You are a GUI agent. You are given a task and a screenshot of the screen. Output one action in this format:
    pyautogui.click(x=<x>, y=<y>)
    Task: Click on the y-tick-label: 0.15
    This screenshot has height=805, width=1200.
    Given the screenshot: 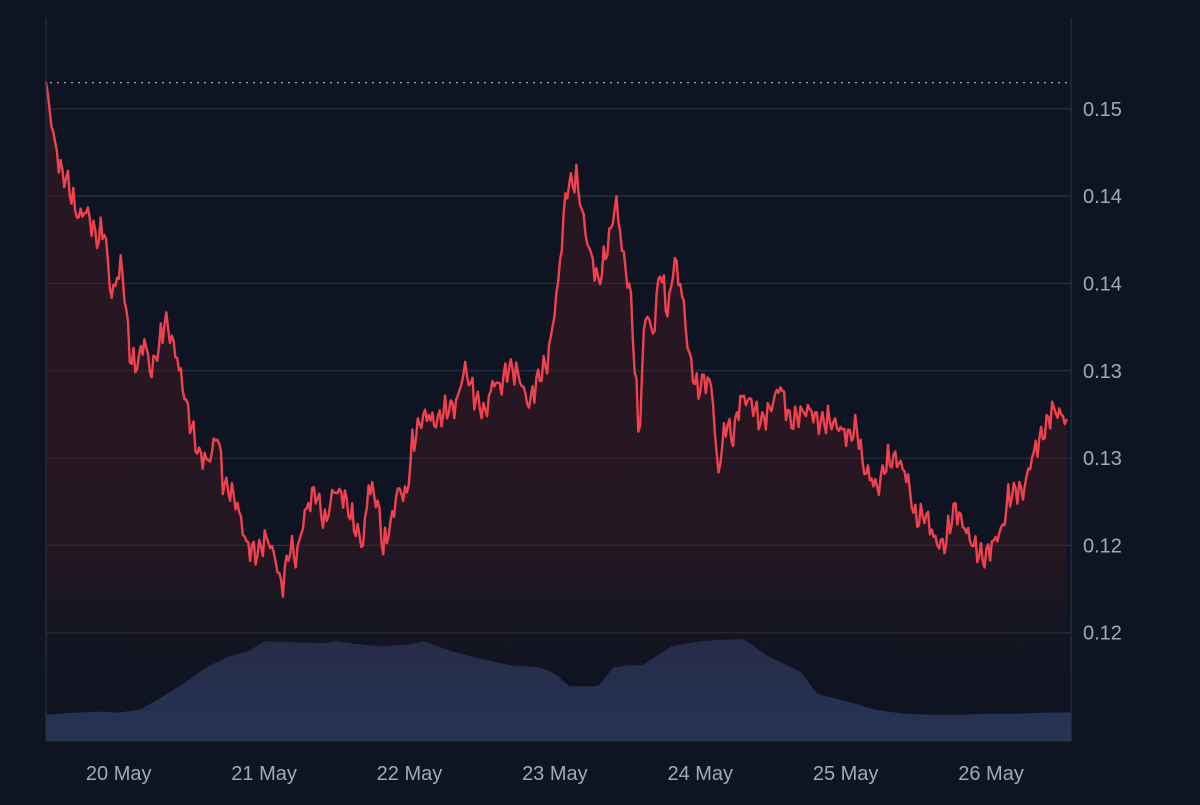 What is the action you would take?
    pyautogui.click(x=1102, y=110)
    